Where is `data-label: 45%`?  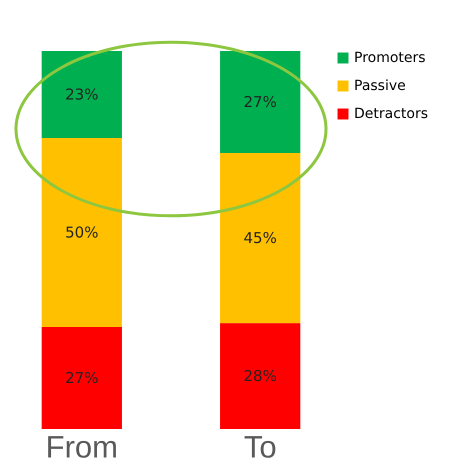 data-label: 45% is located at coordinates (260, 238).